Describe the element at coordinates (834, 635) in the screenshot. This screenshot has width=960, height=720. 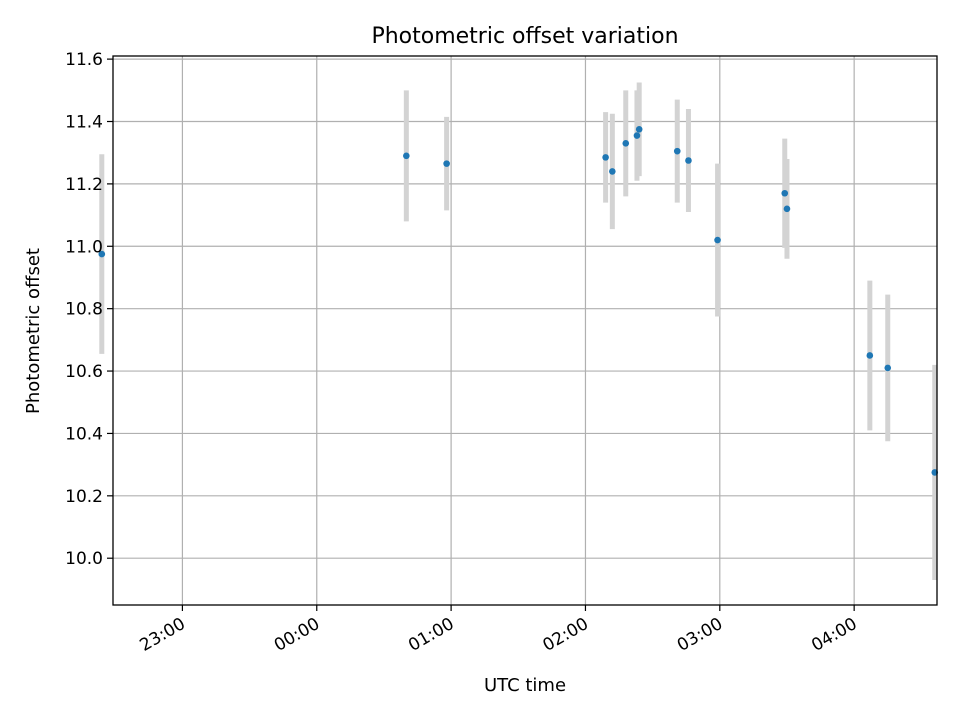
I see `x-tick-label: 04:00` at that location.